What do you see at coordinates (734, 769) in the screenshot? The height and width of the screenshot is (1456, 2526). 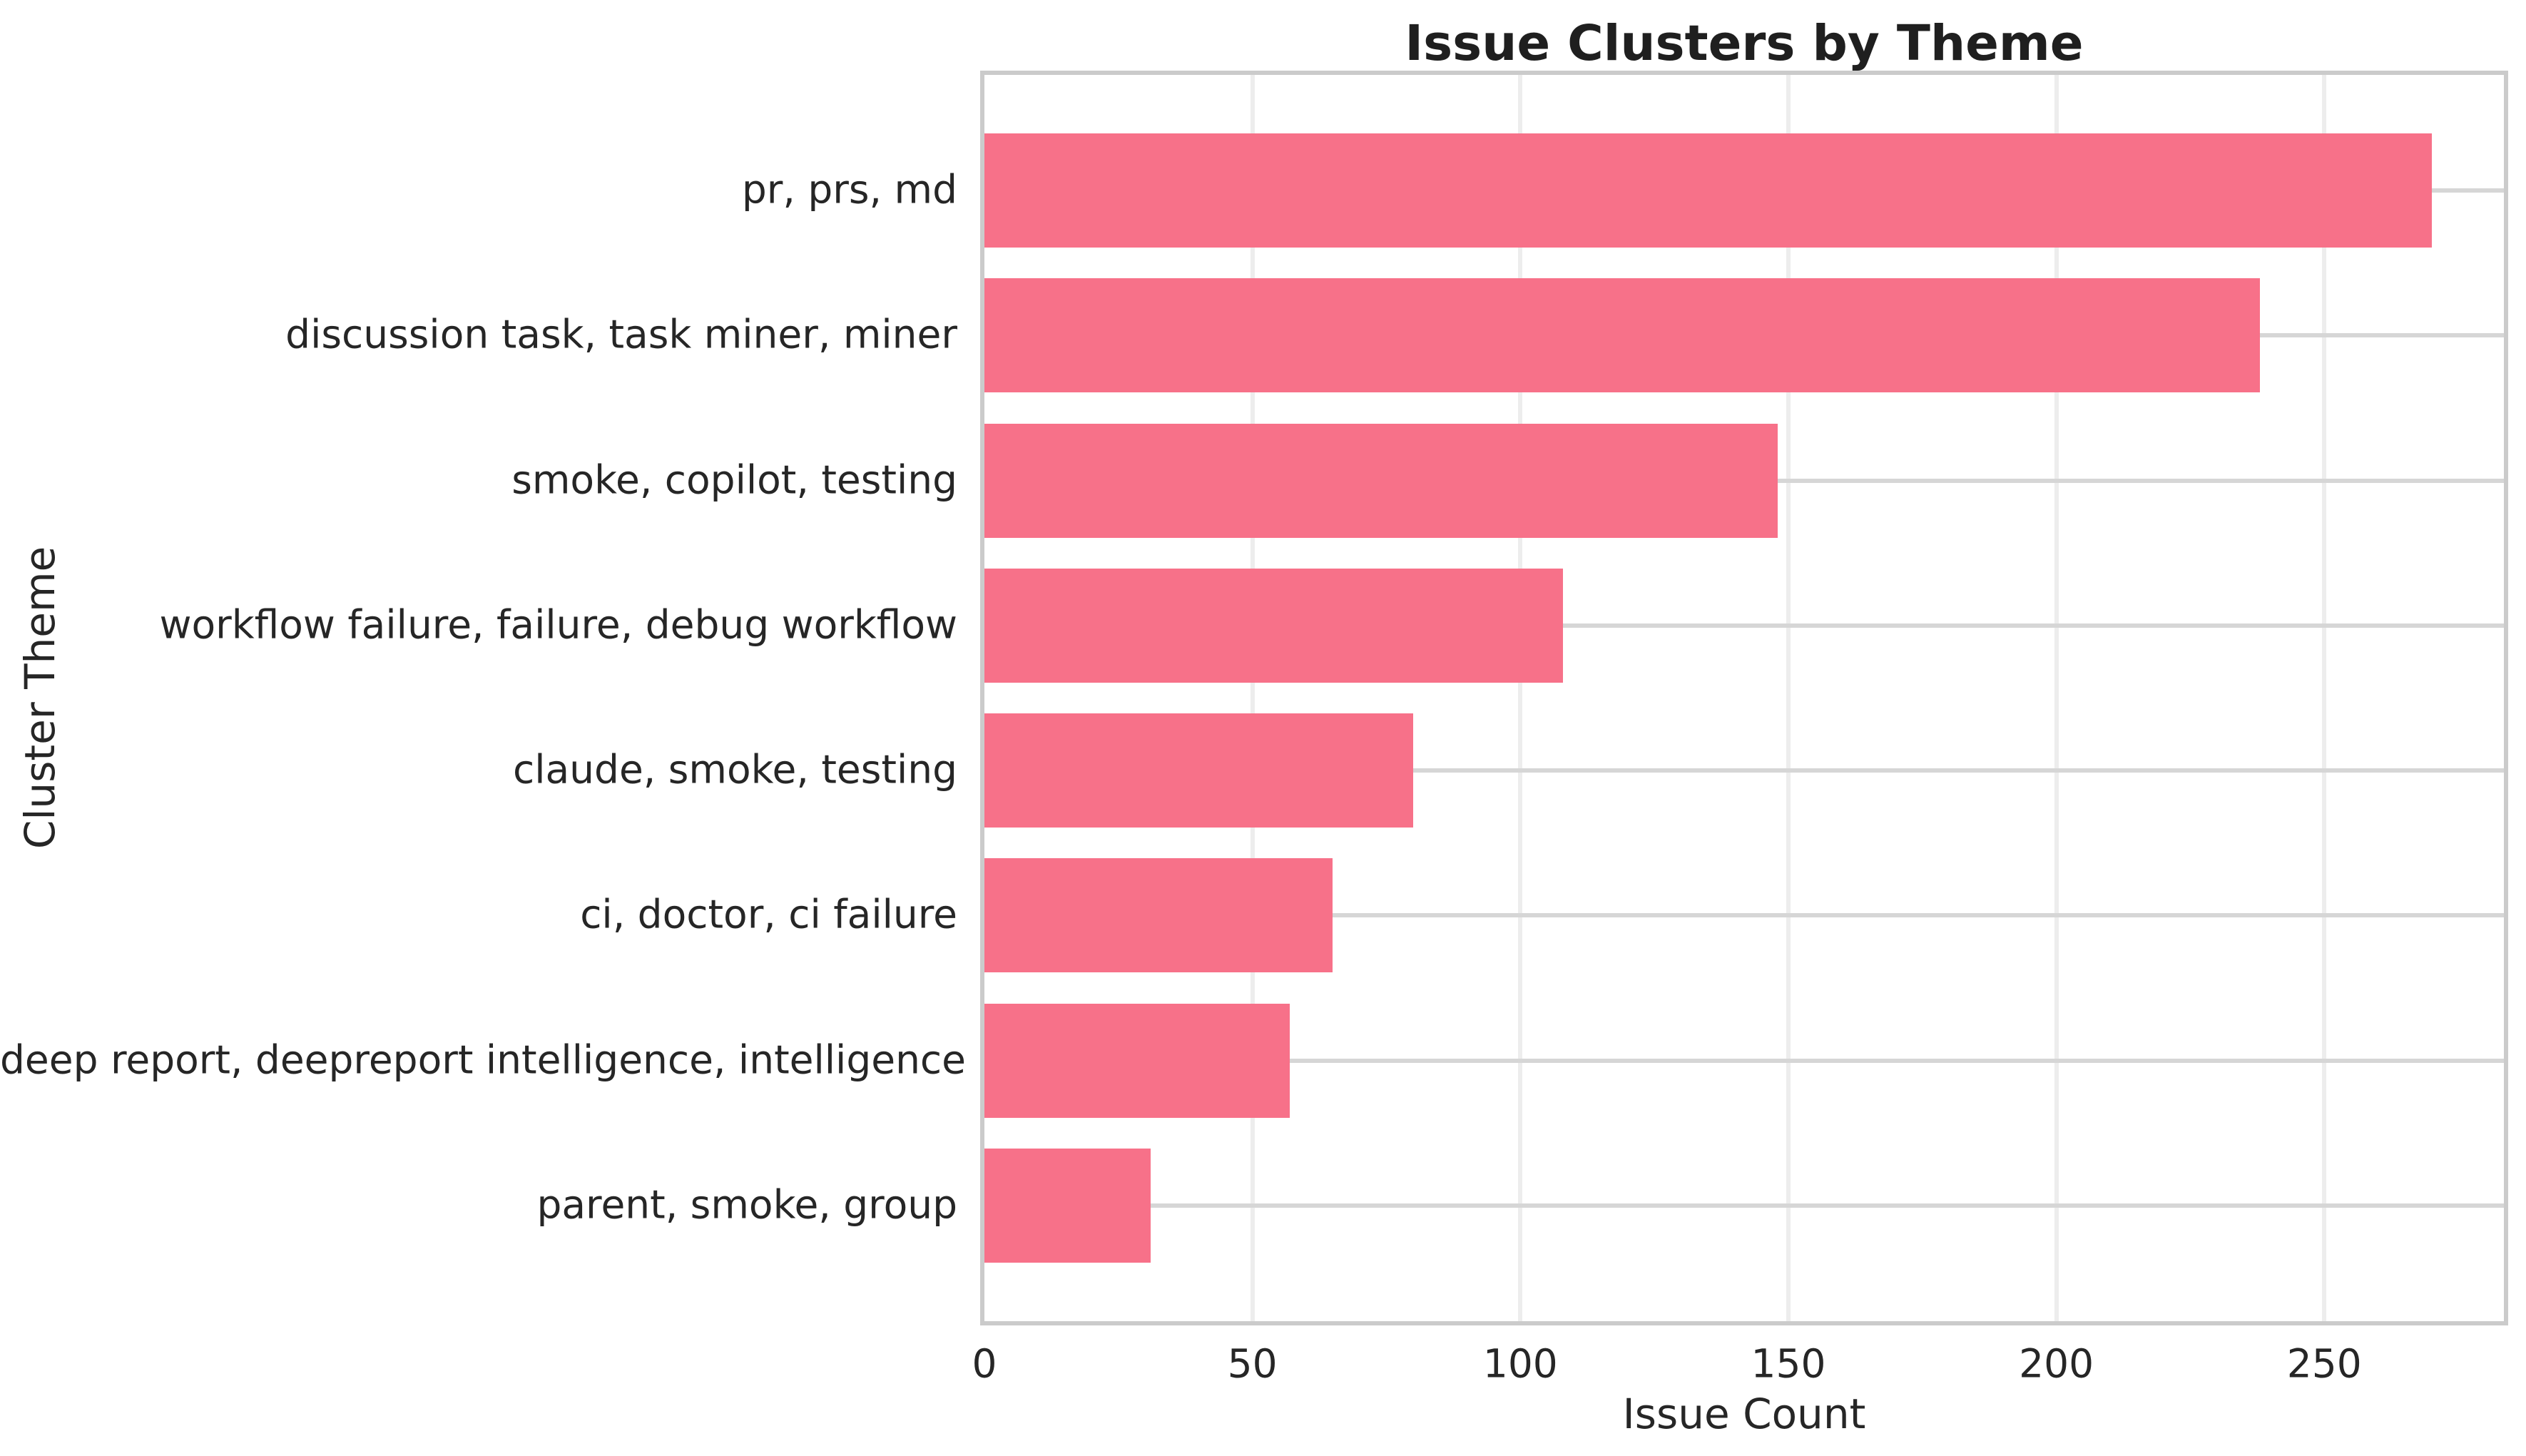 I see `y-tick-label: claude, smoke, testing` at bounding box center [734, 769].